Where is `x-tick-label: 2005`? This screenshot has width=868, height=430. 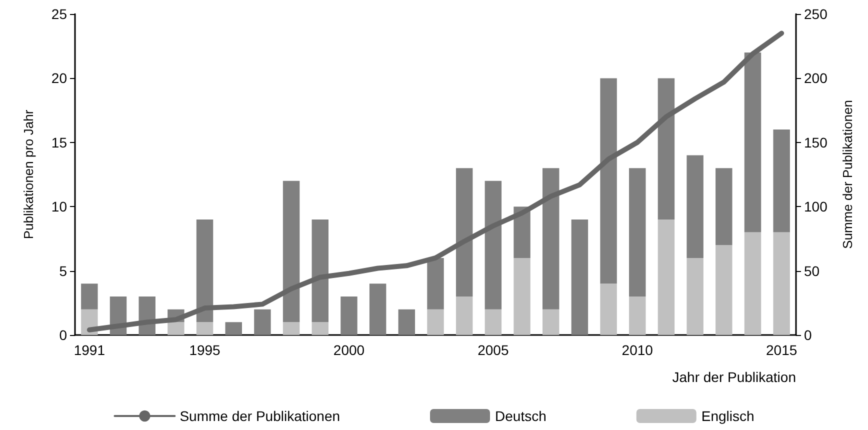
x-tick-label: 2005 is located at coordinates (493, 350).